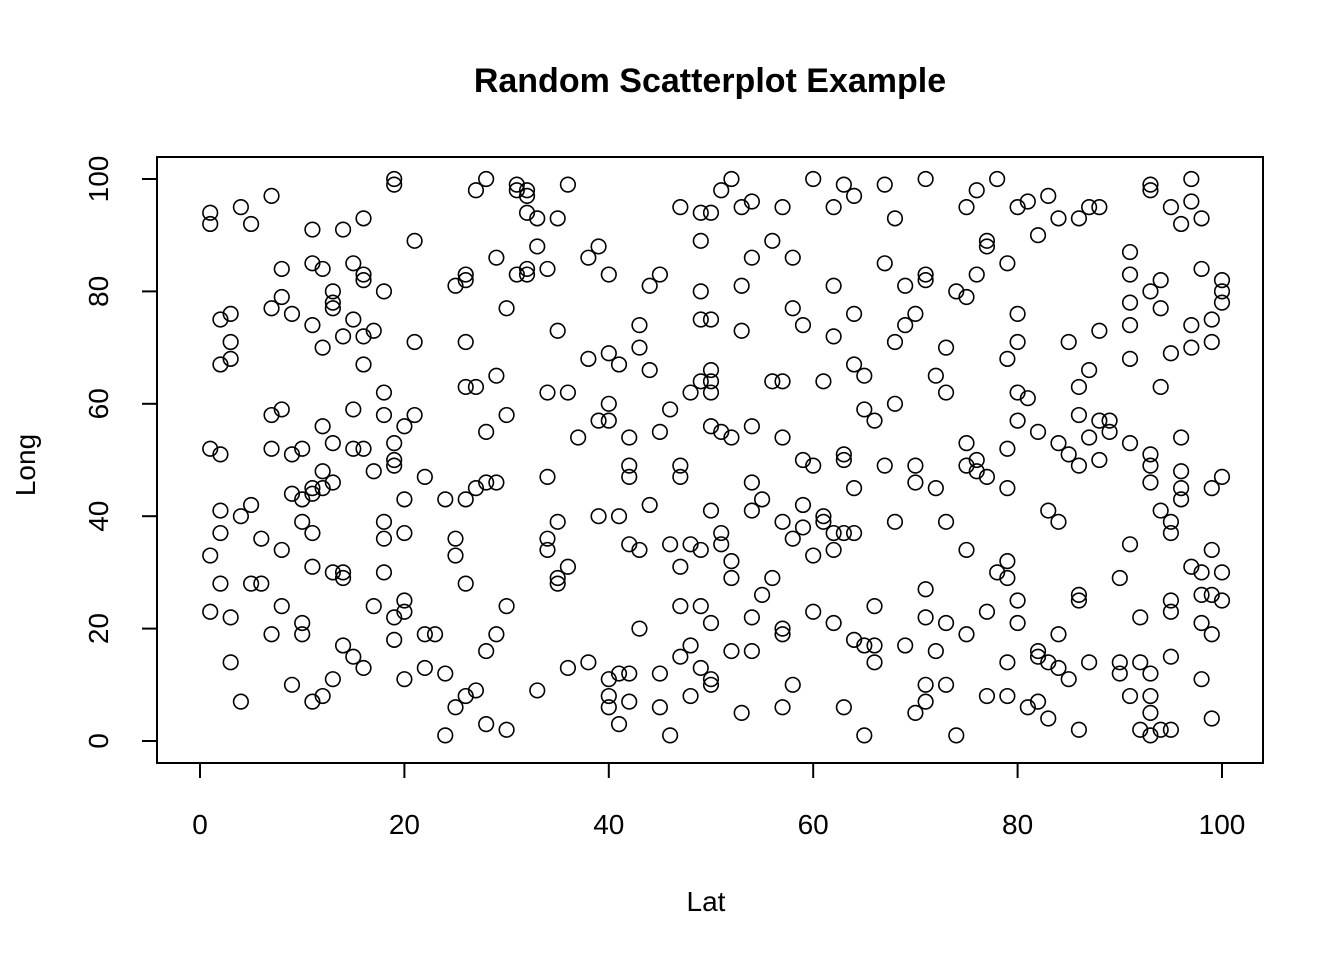 This screenshot has width=1344, height=960. I want to click on y-tick-label: 20, so click(98, 628).